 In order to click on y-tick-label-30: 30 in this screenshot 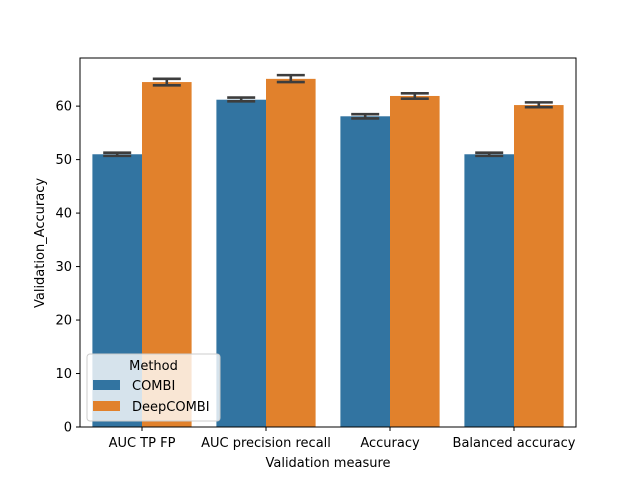, I will do `click(63, 267)`.